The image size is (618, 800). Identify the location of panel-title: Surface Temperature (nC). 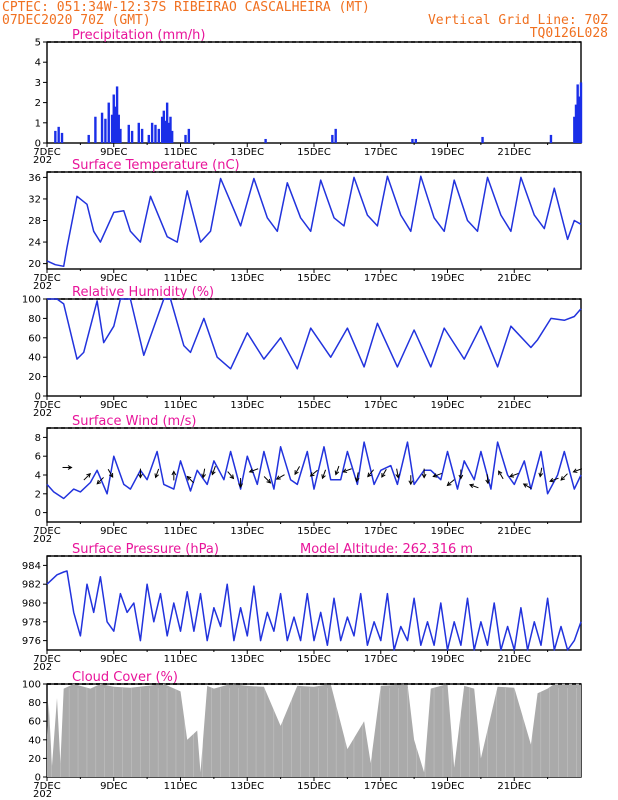
(156, 165).